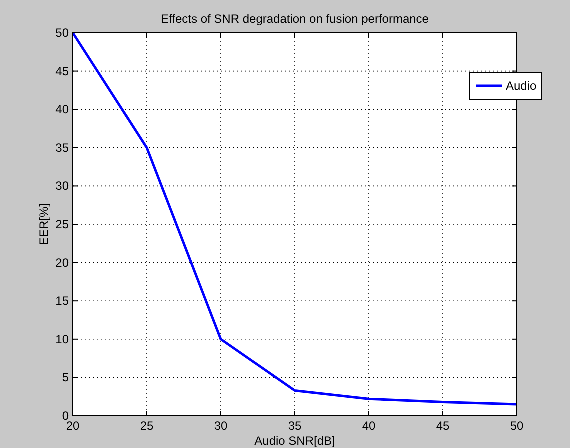 The height and width of the screenshot is (448, 570). Describe the element at coordinates (63, 71) in the screenshot. I see `y-tick-label: 45` at that location.